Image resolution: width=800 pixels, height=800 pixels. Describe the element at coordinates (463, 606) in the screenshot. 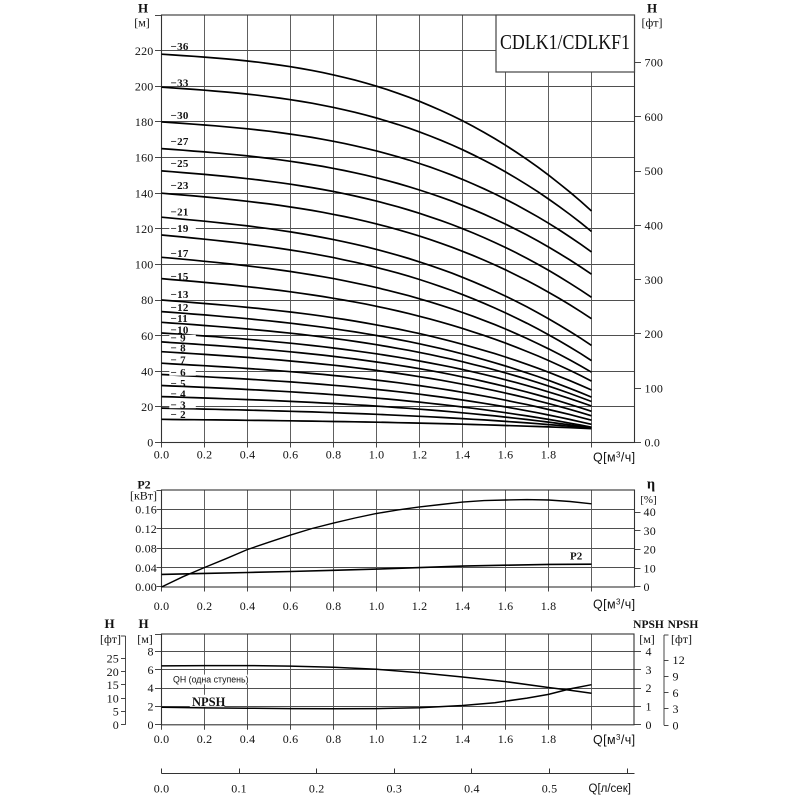

I see `svg-text: 1.4` at that location.